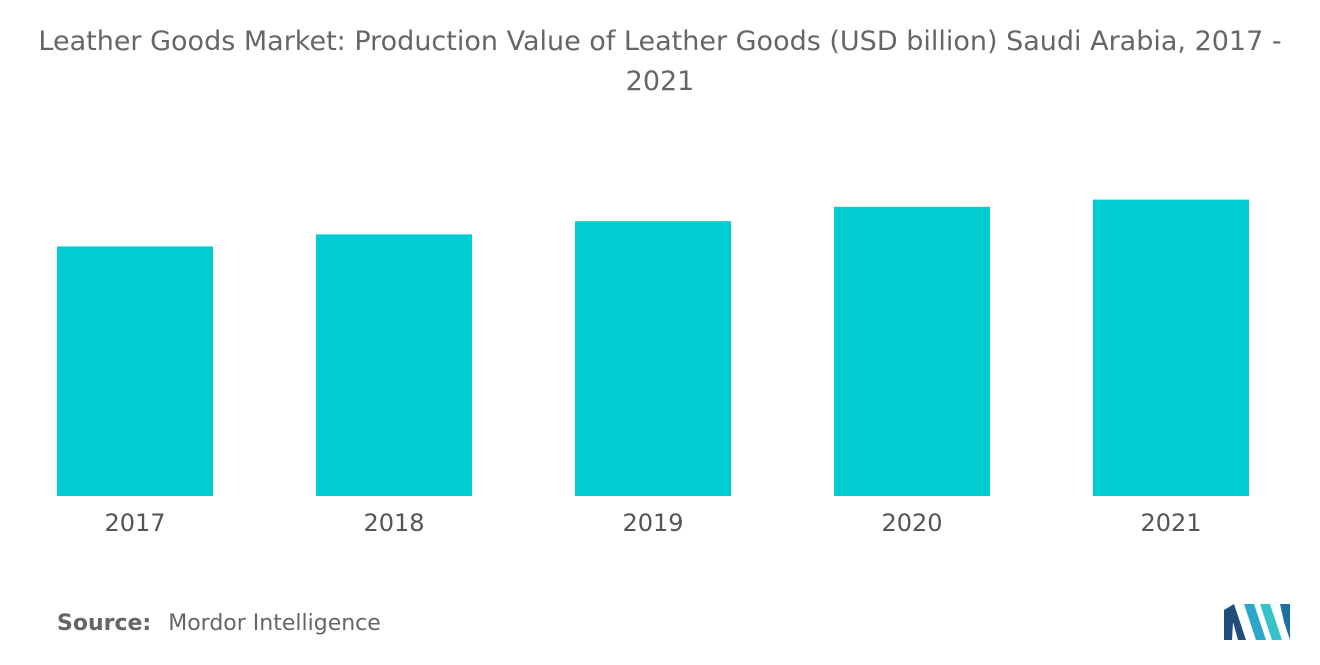  I want to click on x-tick-label-2020: 2020, so click(911, 523).